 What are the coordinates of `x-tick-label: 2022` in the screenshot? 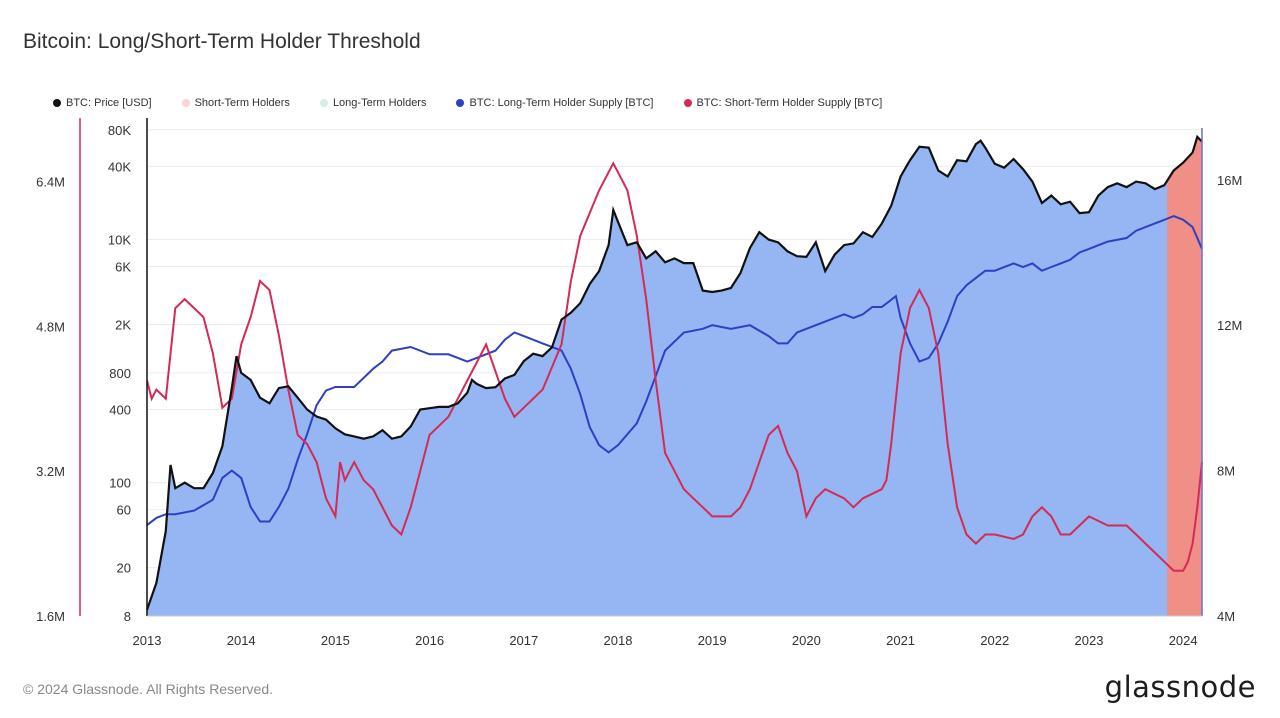 It's located at (994, 640).